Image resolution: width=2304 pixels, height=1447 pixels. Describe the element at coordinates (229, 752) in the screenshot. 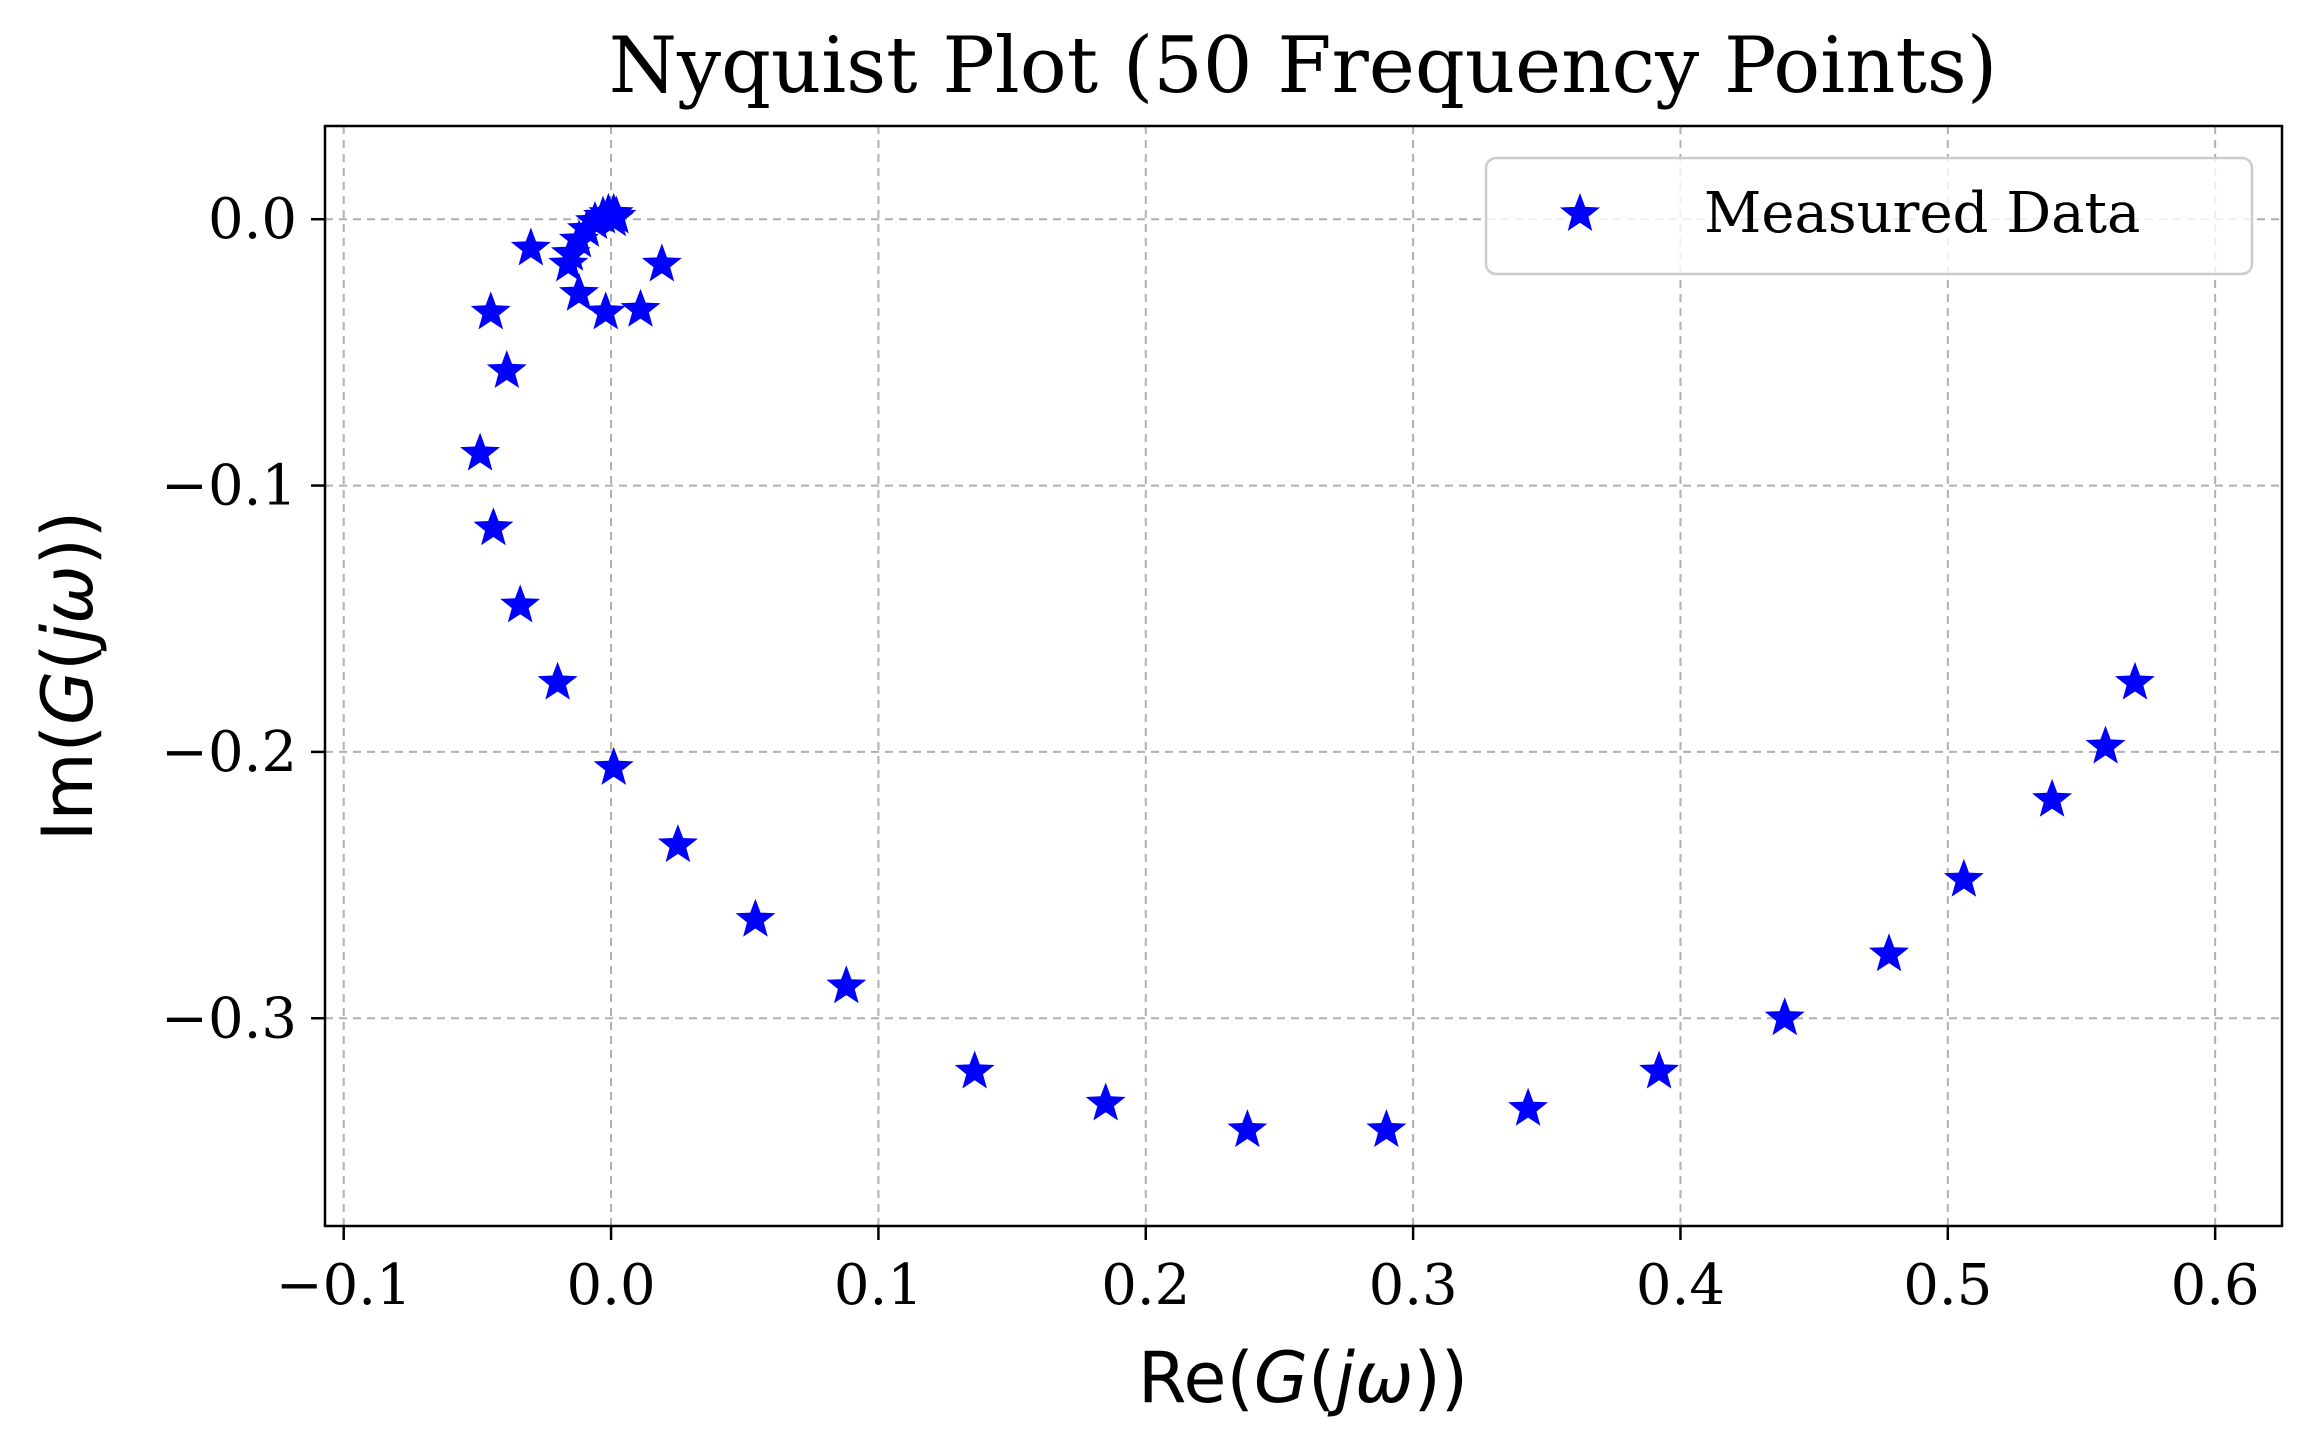

I see `y-tick-label: −0.2` at that location.